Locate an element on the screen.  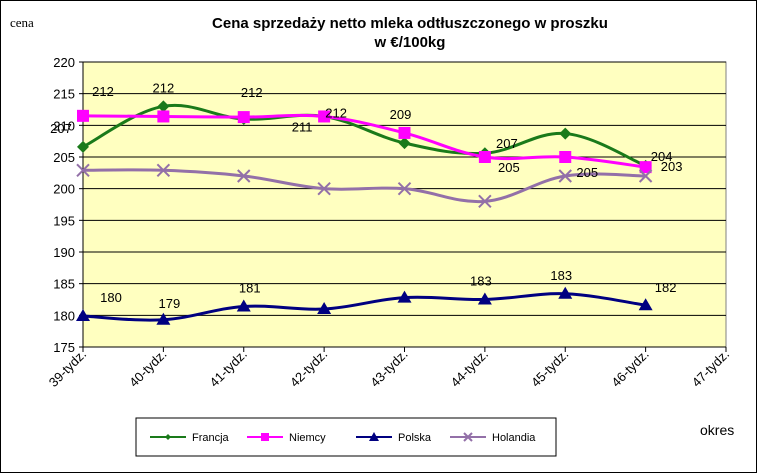
legend-label: Francja is located at coordinates (211, 438).